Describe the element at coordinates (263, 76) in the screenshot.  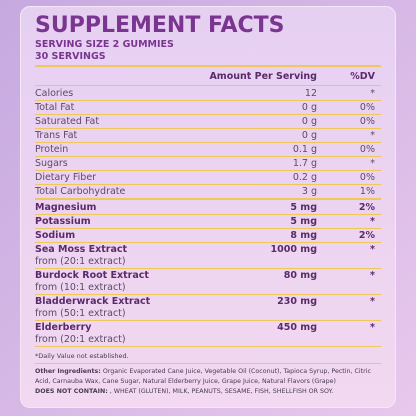
I see `column-header: Amount Per Serving` at that location.